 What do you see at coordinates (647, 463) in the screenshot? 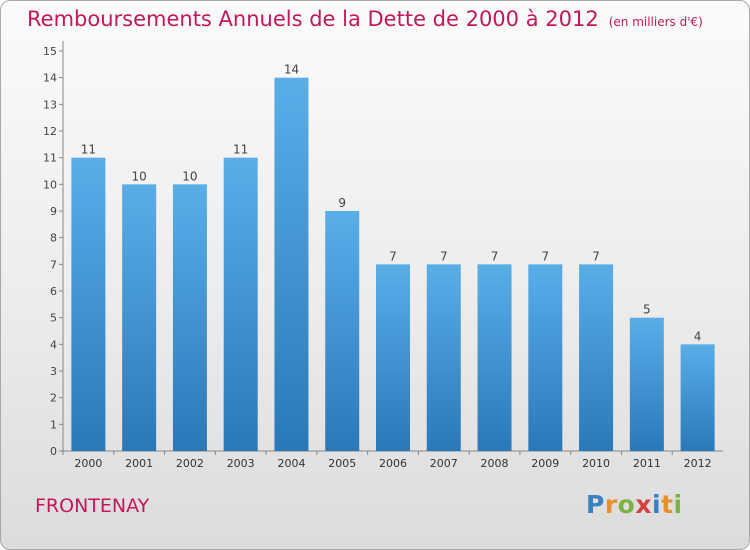
I see `x-tick-label: 2011` at bounding box center [647, 463].